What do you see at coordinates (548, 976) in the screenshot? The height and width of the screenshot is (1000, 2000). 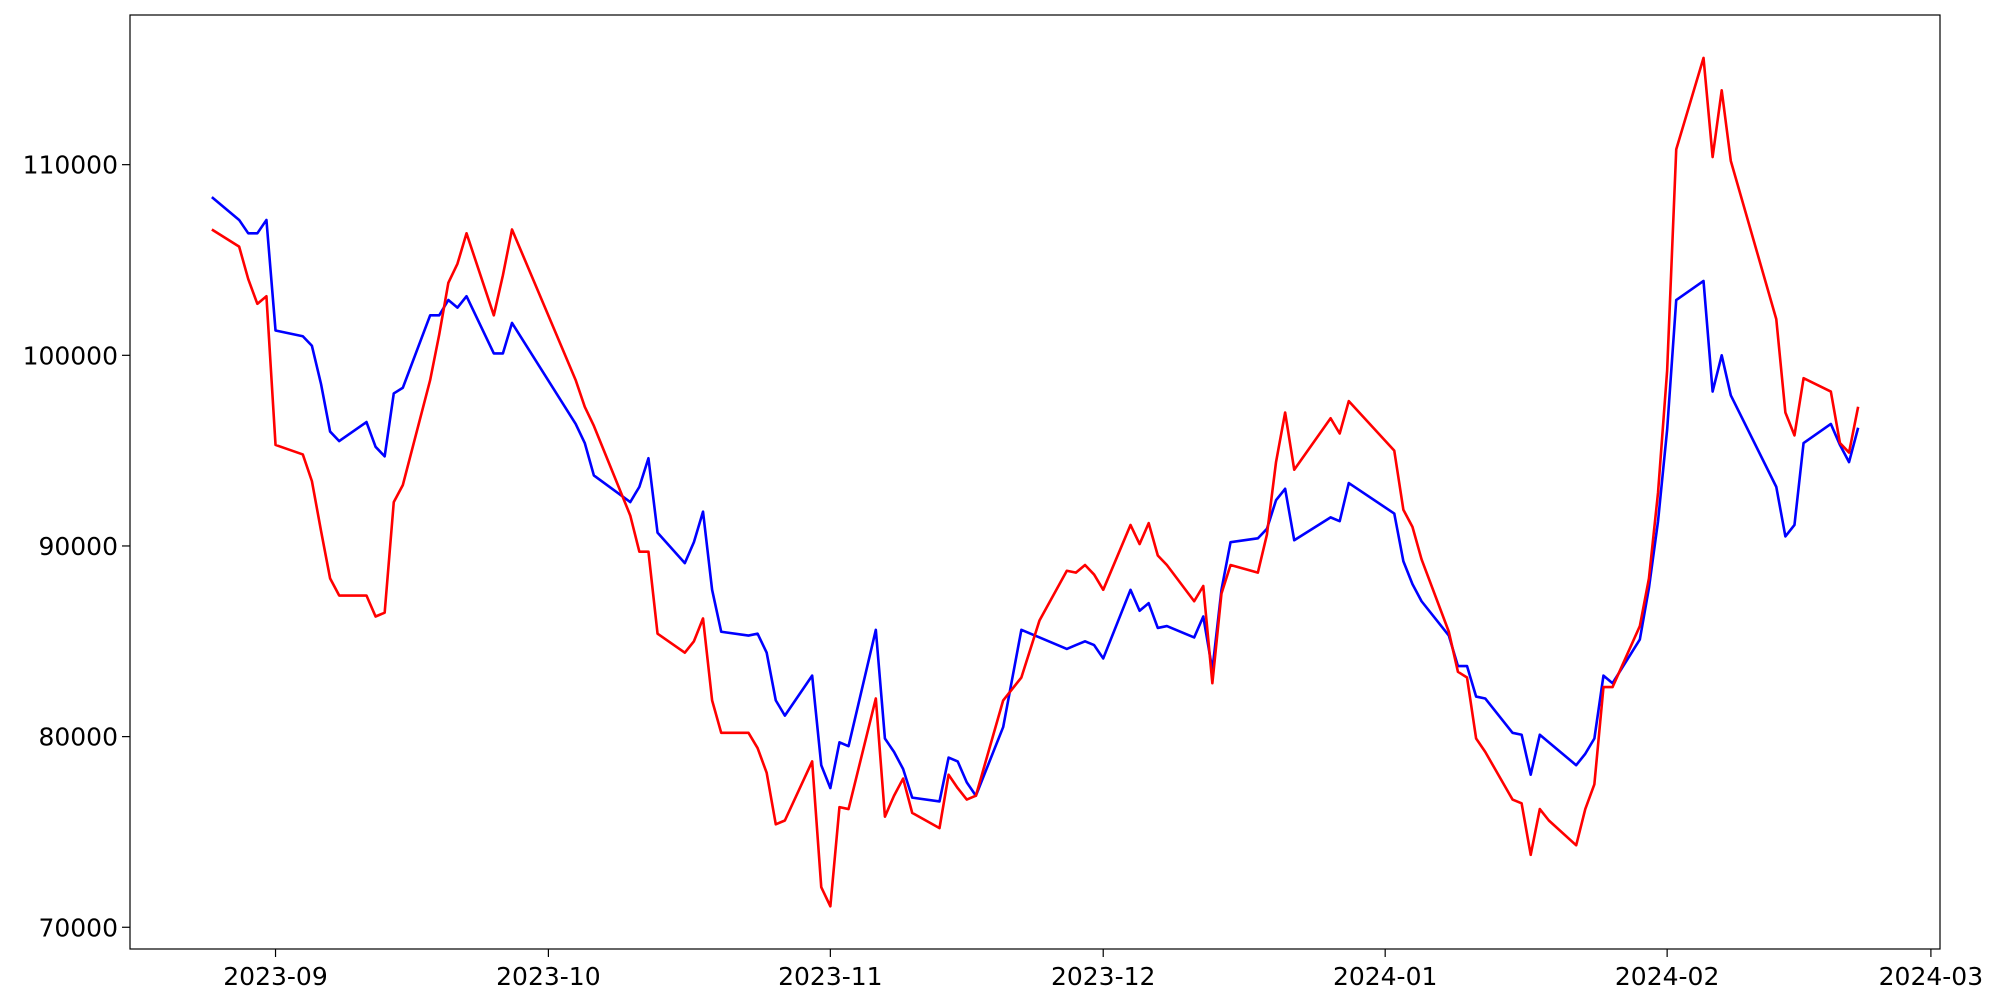 I see `x-tick-label: 2023-10` at bounding box center [548, 976].